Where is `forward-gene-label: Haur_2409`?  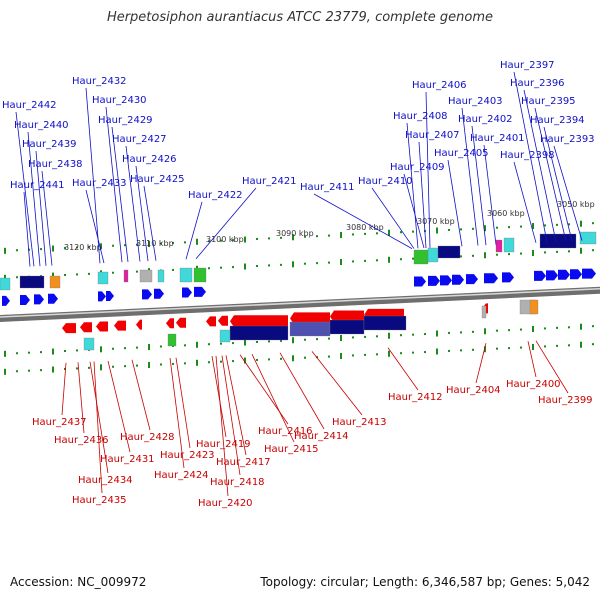 forward-gene-label: Haur_2409 is located at coordinates (417, 167).